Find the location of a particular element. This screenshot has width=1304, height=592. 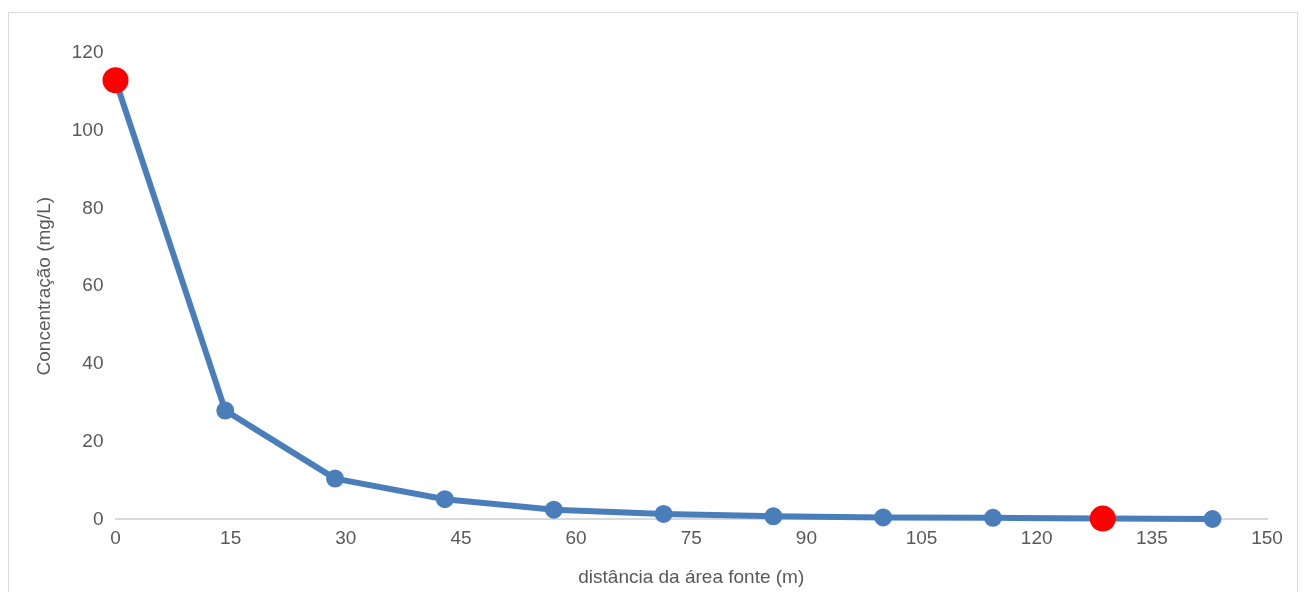

x-tick-label: 105 is located at coordinates (921, 538).